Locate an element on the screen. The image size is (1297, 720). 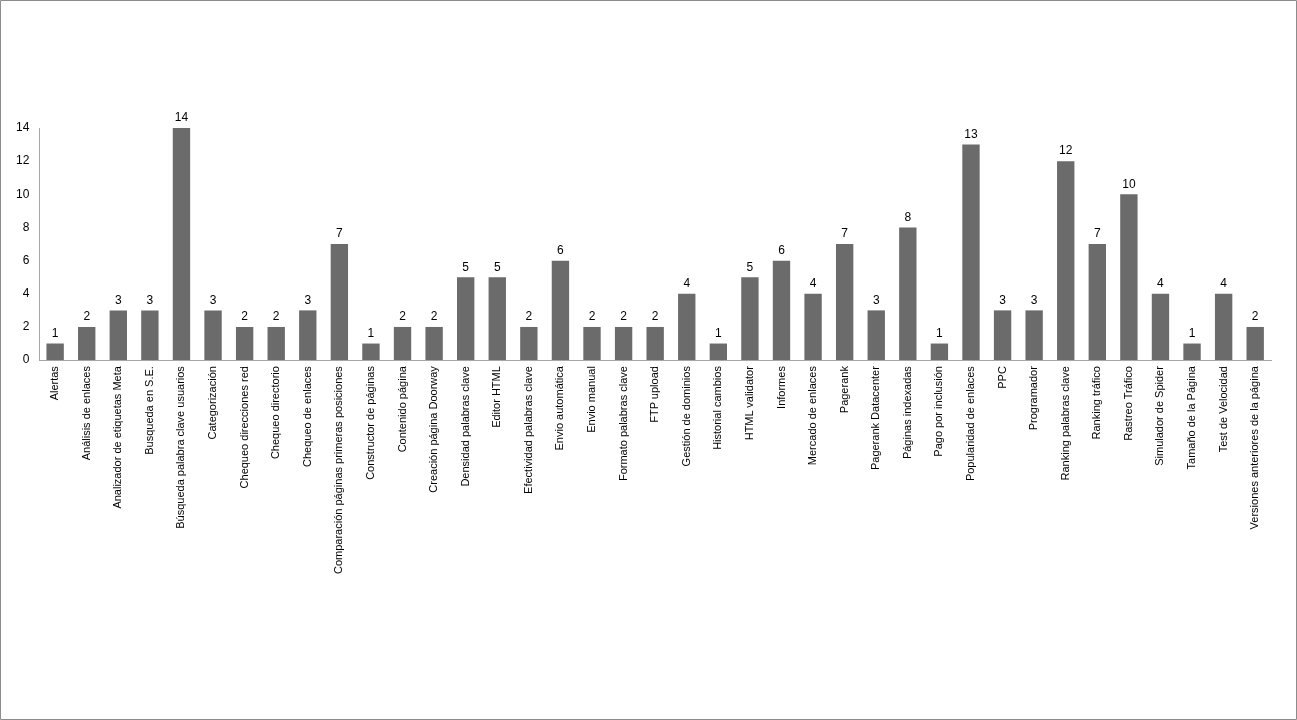
data-label: 14 is located at coordinates (181, 117).